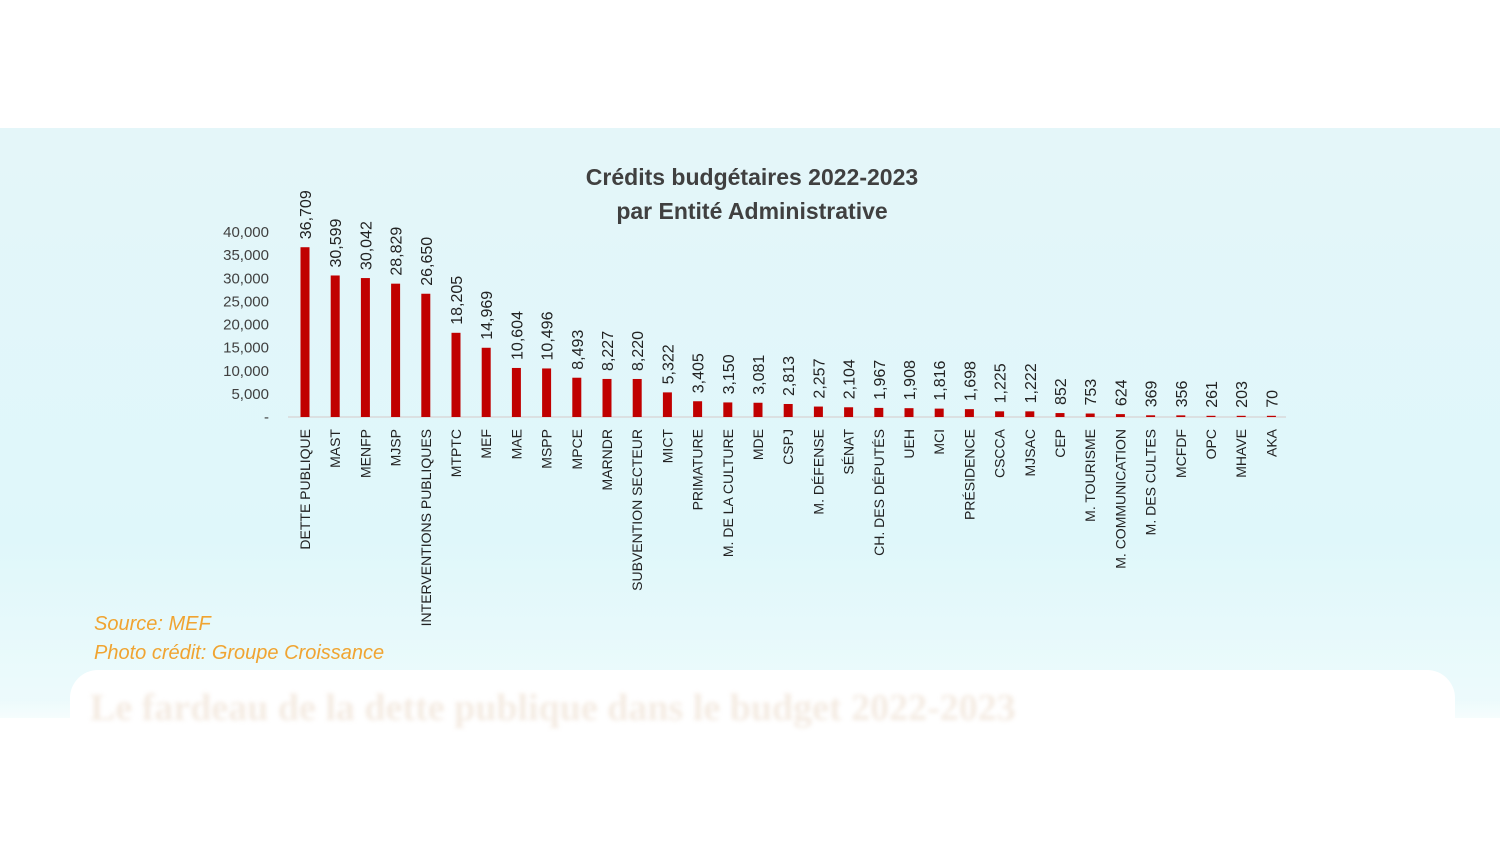 The height and width of the screenshot is (844, 1500). What do you see at coordinates (396, 447) in the screenshot?
I see `category-label: MJSP` at bounding box center [396, 447].